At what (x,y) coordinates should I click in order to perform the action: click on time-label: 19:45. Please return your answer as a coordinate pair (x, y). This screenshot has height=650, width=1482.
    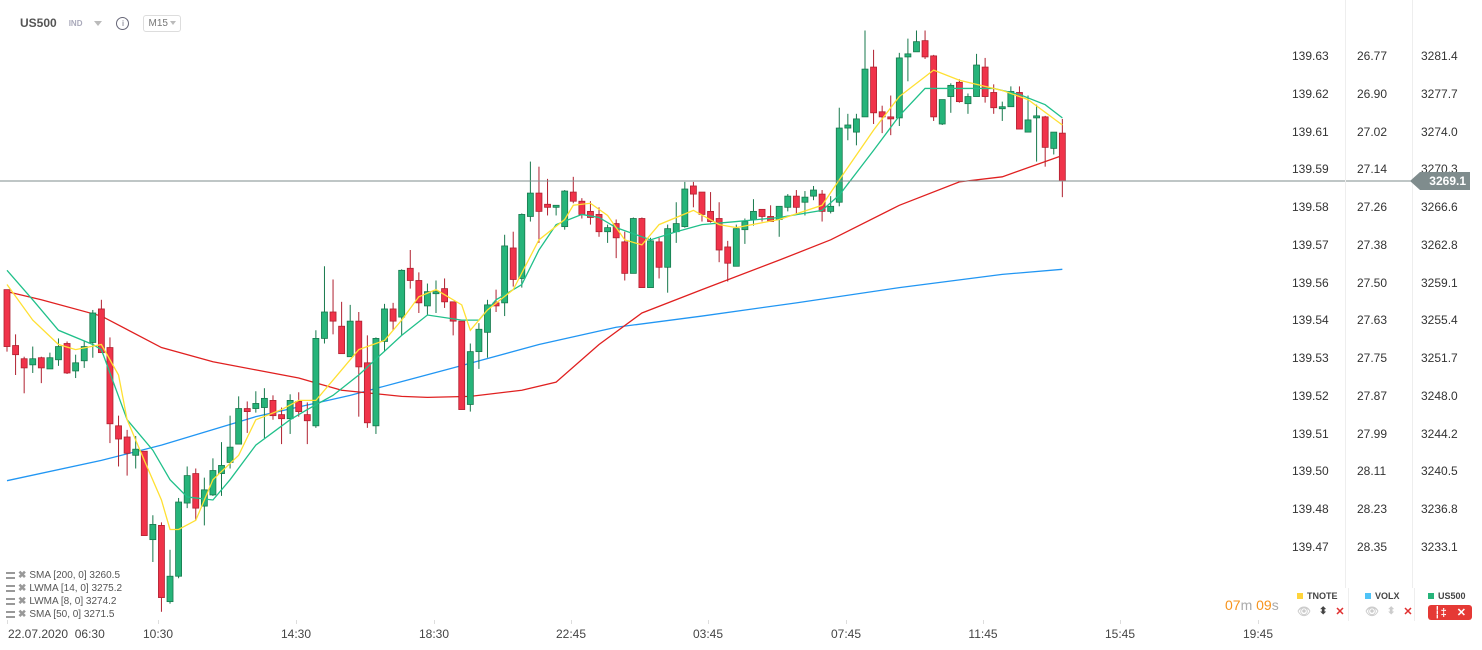
    Looking at the image, I should click on (1258, 634).